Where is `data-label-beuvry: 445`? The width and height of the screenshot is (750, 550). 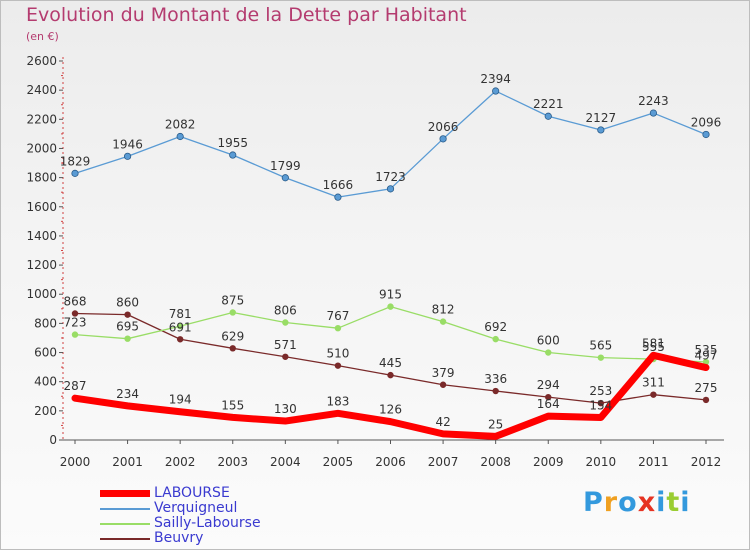
data-label-beuvry: 445 is located at coordinates (390, 363).